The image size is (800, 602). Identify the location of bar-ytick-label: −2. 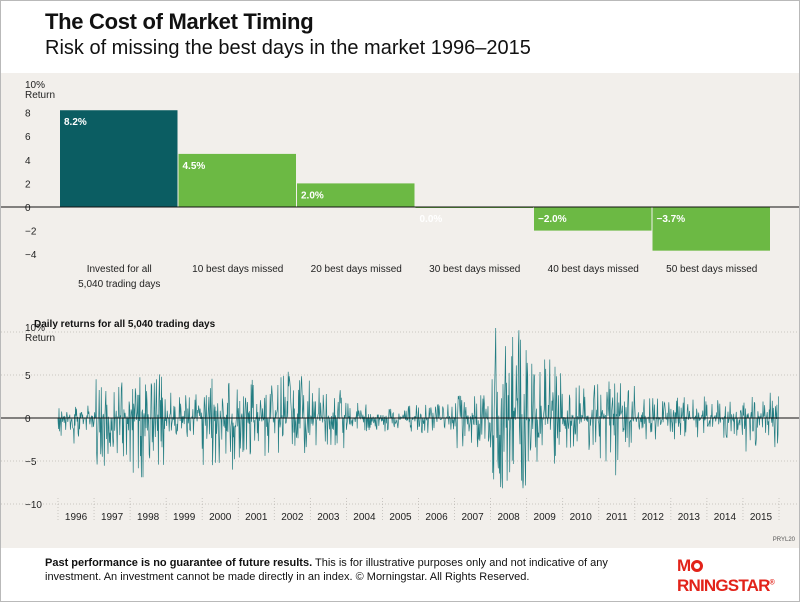
(31, 232).